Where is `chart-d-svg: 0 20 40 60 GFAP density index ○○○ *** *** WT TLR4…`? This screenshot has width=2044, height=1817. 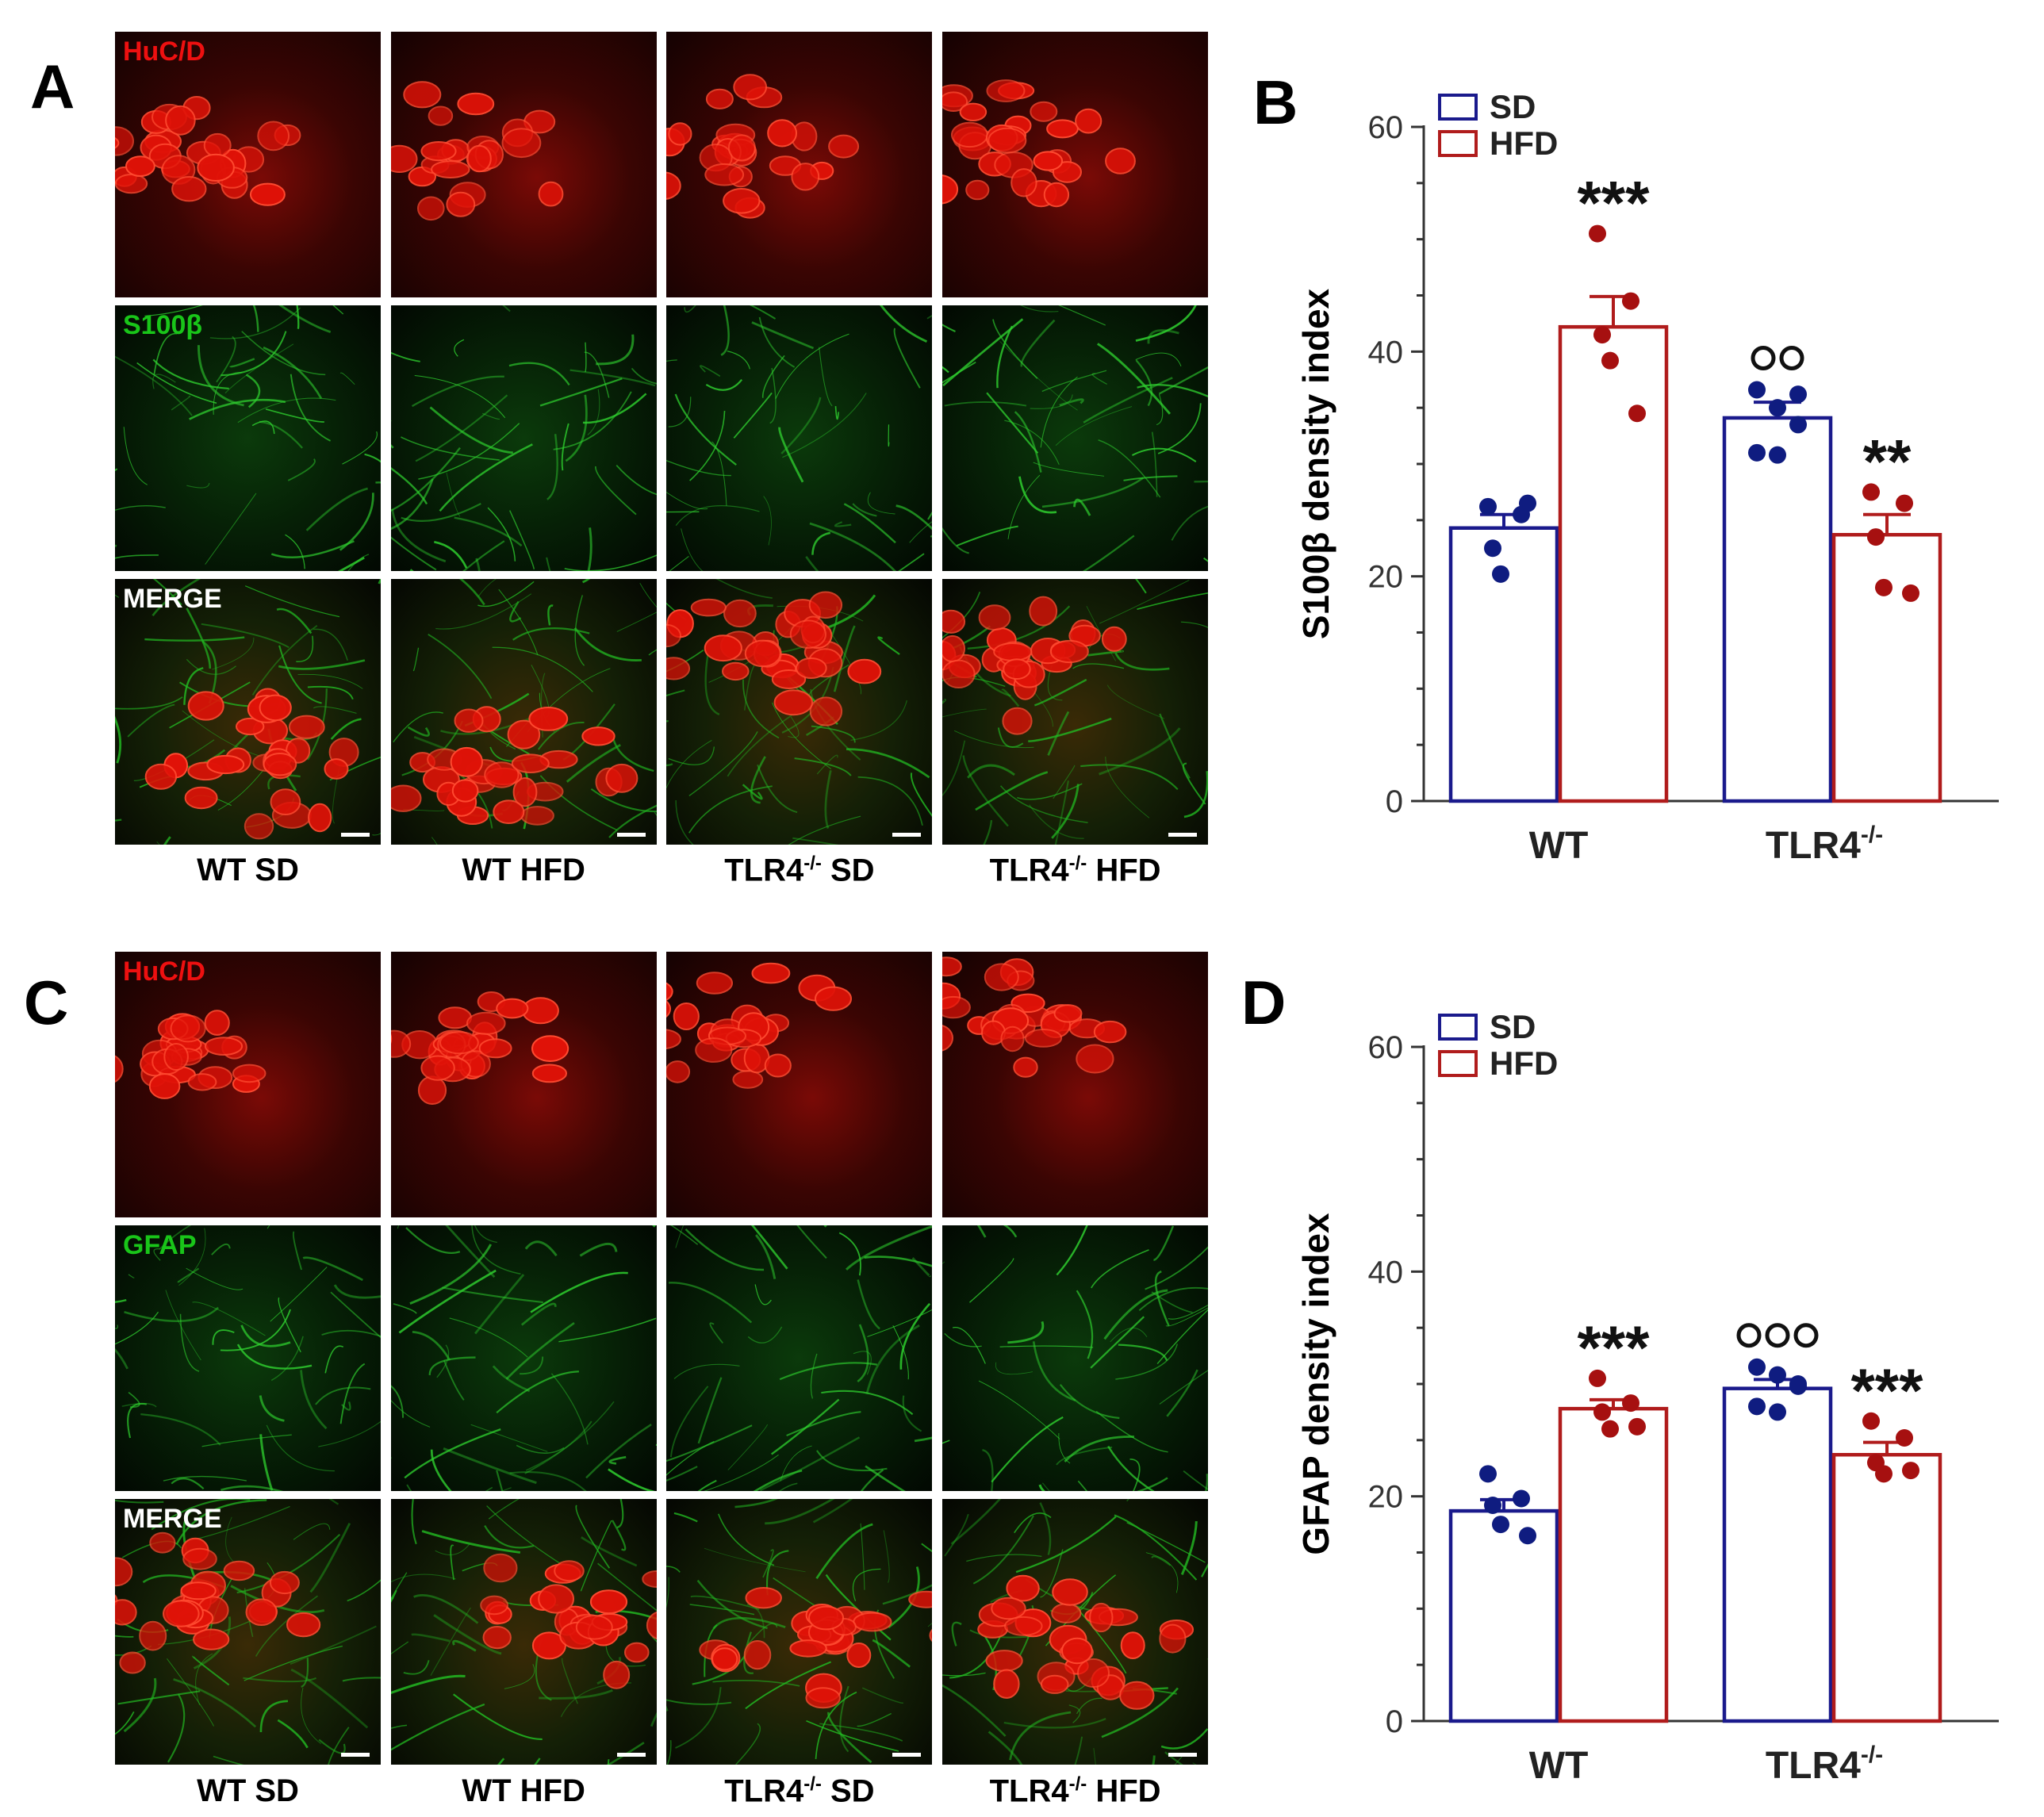 chart-d-svg: 0 20 40 60 GFAP density index ○○○ *** *** WT TLR4… is located at coordinates (1647, 1398).